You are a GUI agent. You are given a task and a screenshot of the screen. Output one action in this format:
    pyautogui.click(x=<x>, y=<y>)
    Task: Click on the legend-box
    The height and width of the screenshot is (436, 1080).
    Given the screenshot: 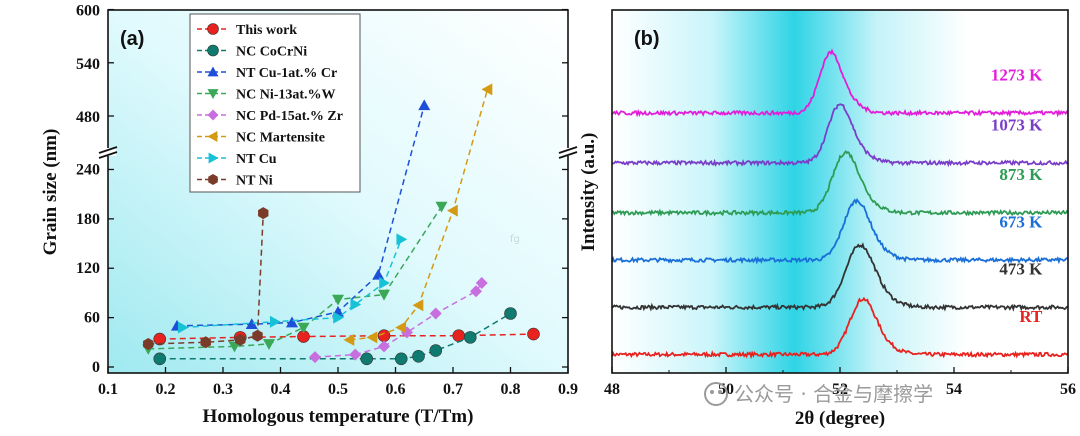 What is the action you would take?
    pyautogui.click(x=275, y=103)
    